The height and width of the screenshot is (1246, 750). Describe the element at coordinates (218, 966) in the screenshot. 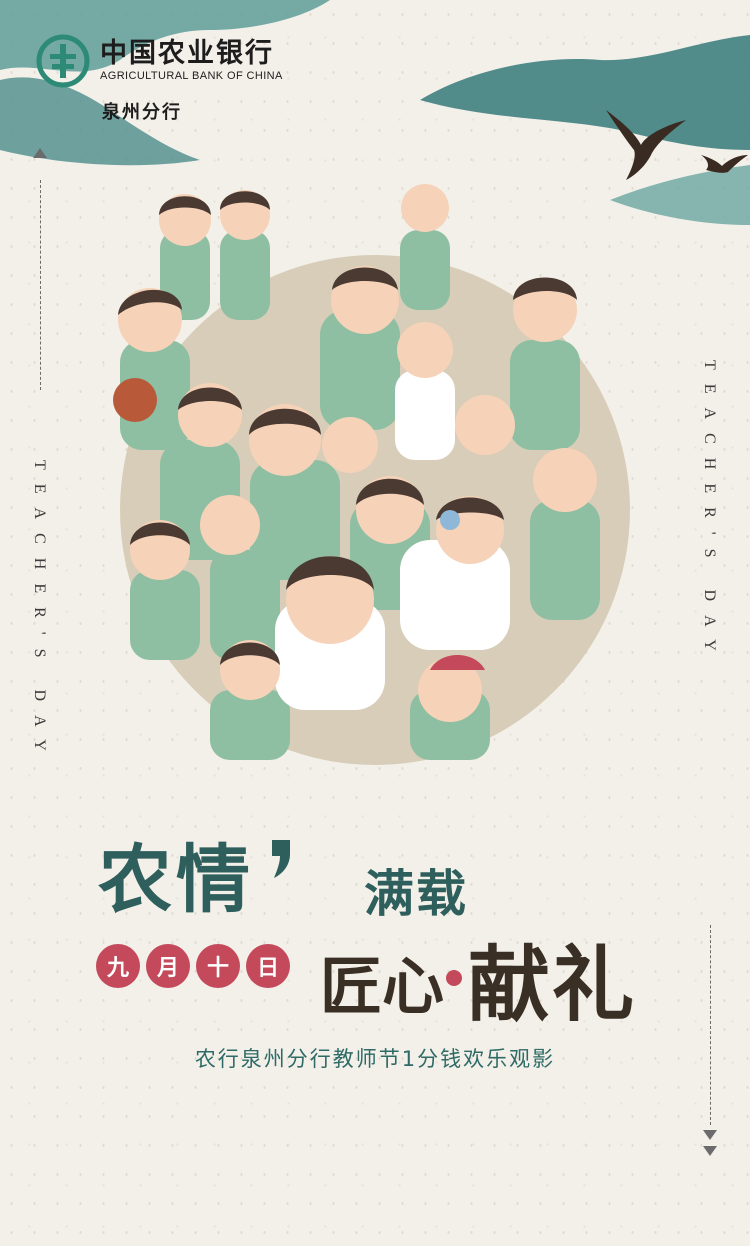

I see `date-char: 十` at that location.